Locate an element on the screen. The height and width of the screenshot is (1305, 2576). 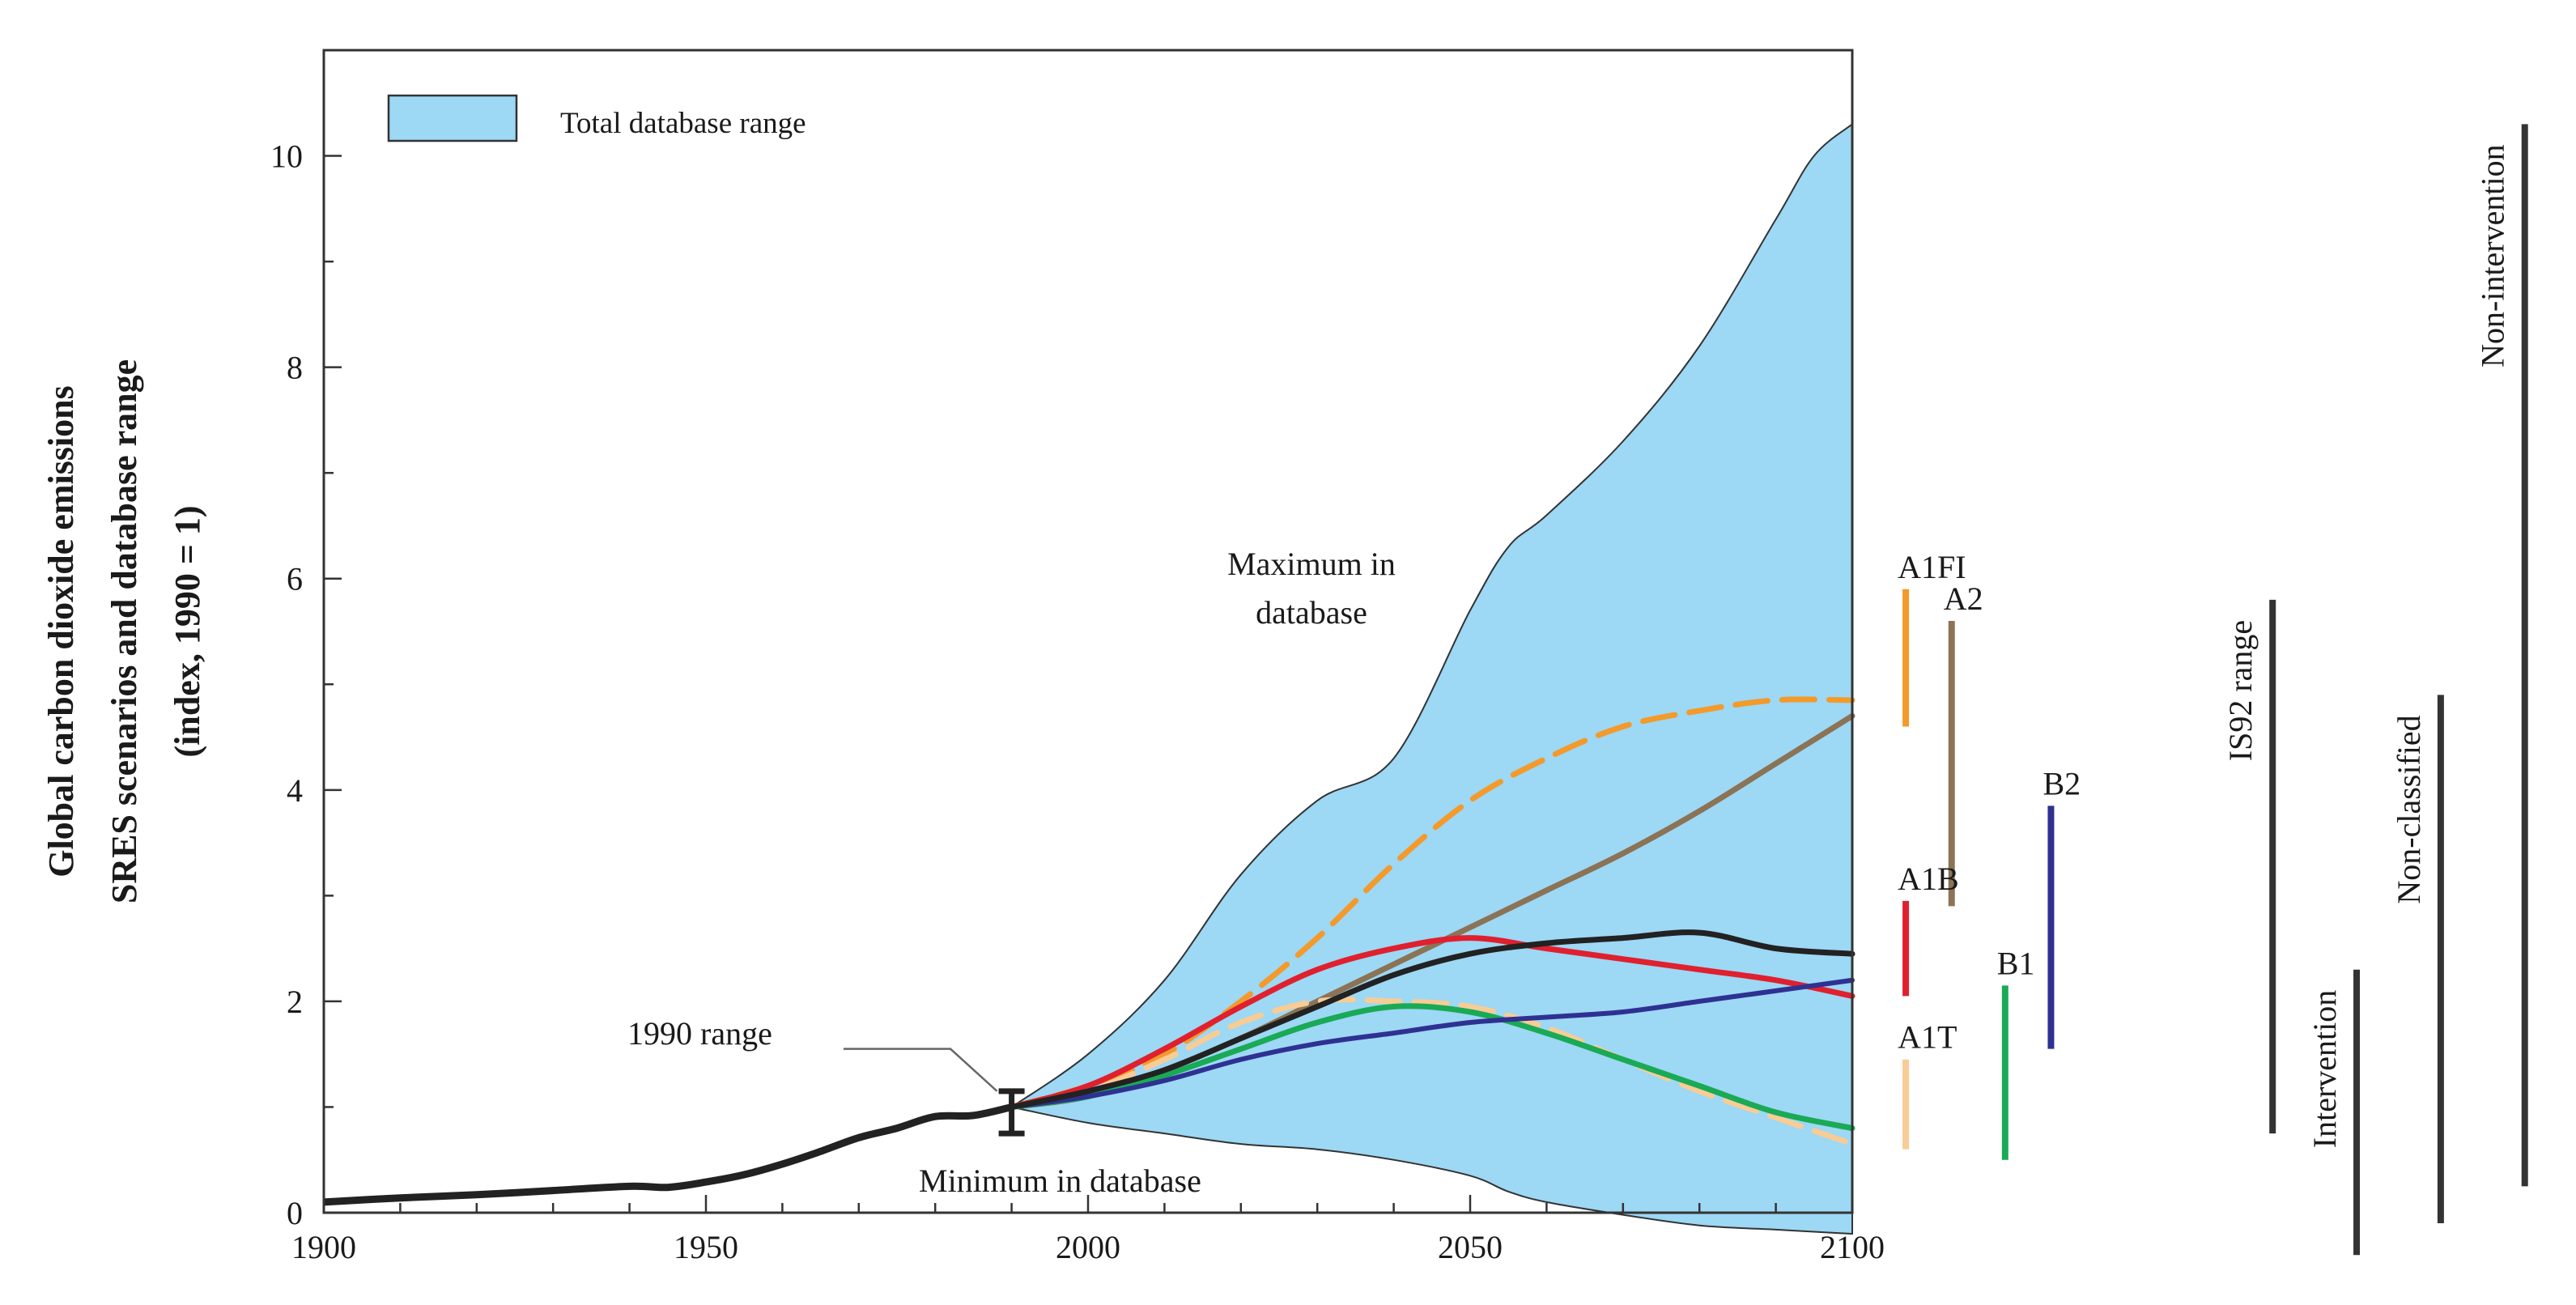
series-line-b2 is located at coordinates (1432, 1043).